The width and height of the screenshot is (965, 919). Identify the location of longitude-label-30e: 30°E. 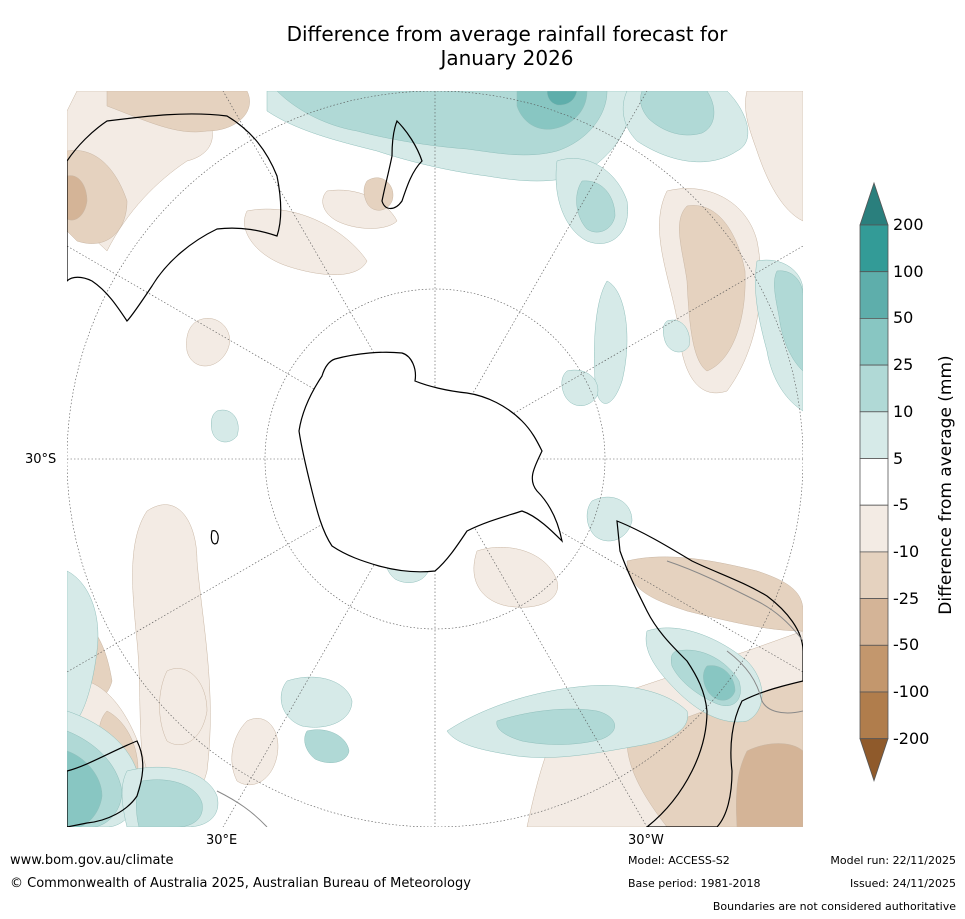
(222, 840).